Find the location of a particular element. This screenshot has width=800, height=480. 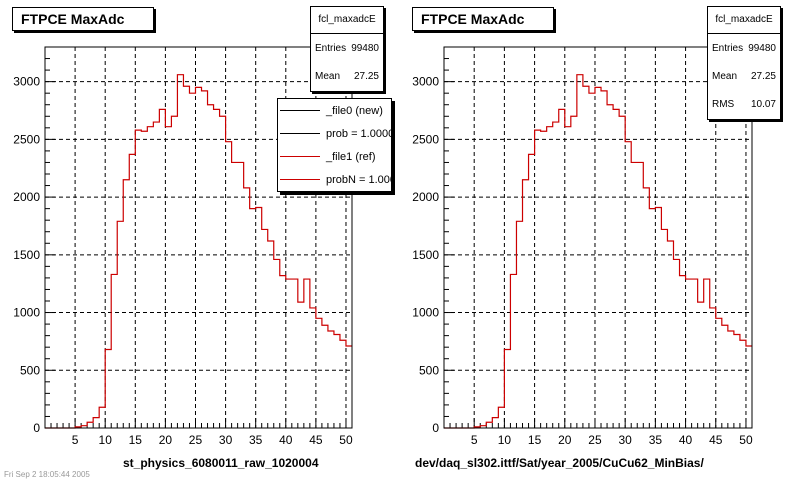

legend-swatch-probn is located at coordinates (300, 179).